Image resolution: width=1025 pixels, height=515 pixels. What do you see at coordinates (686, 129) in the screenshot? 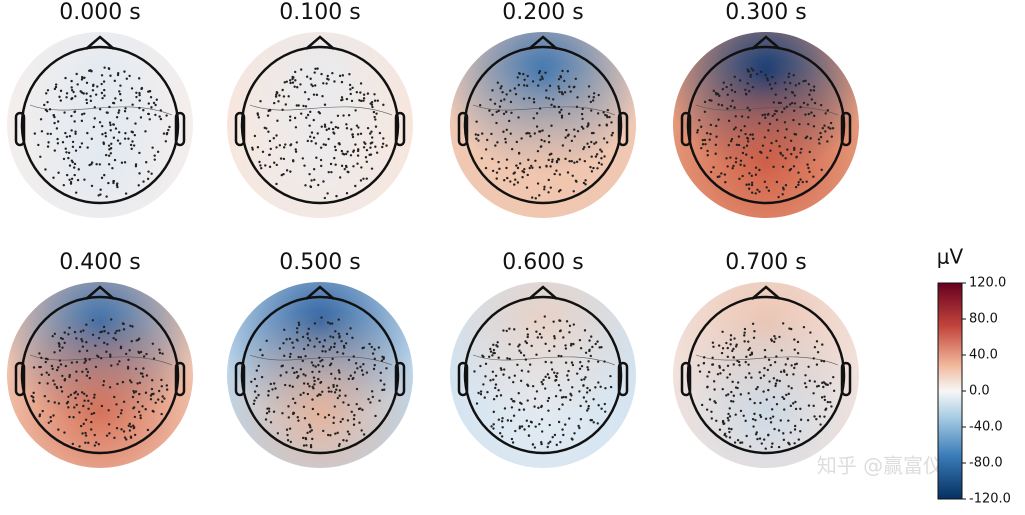
I see `ear-left` at bounding box center [686, 129].